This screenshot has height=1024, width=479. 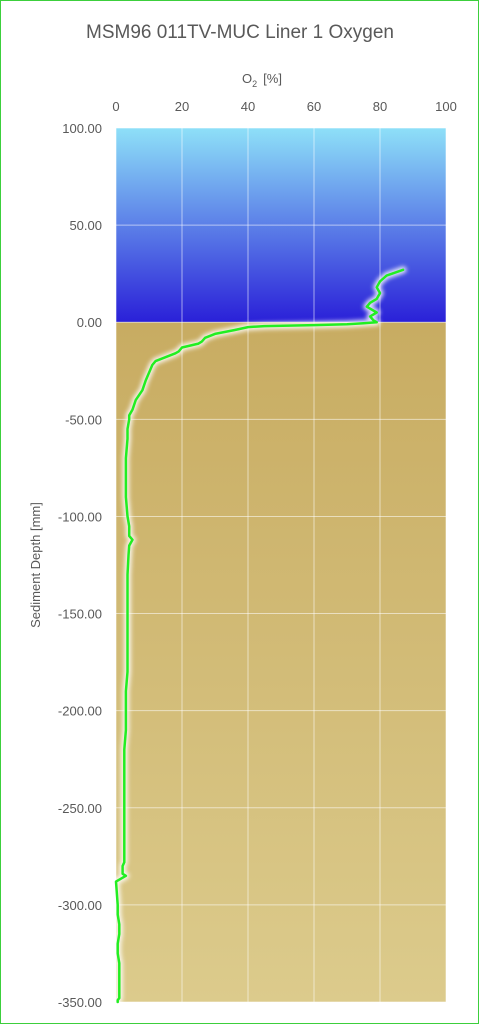 I want to click on y-tick-label: 0.00, so click(x=89, y=322).